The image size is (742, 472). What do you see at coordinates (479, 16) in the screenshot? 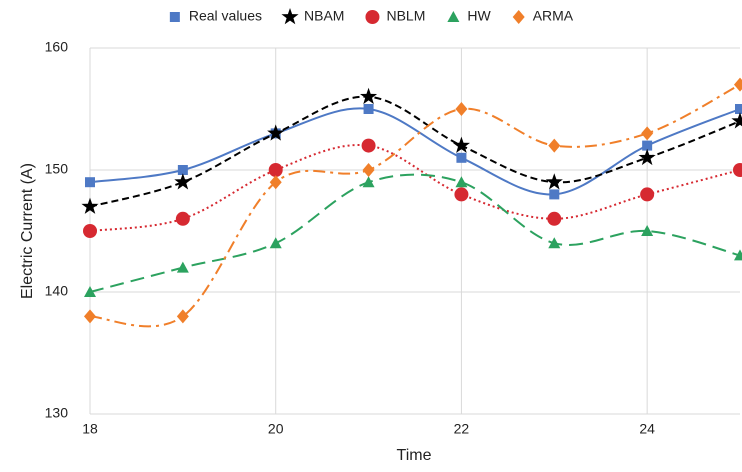
I see `legend-label: HW` at bounding box center [479, 16].